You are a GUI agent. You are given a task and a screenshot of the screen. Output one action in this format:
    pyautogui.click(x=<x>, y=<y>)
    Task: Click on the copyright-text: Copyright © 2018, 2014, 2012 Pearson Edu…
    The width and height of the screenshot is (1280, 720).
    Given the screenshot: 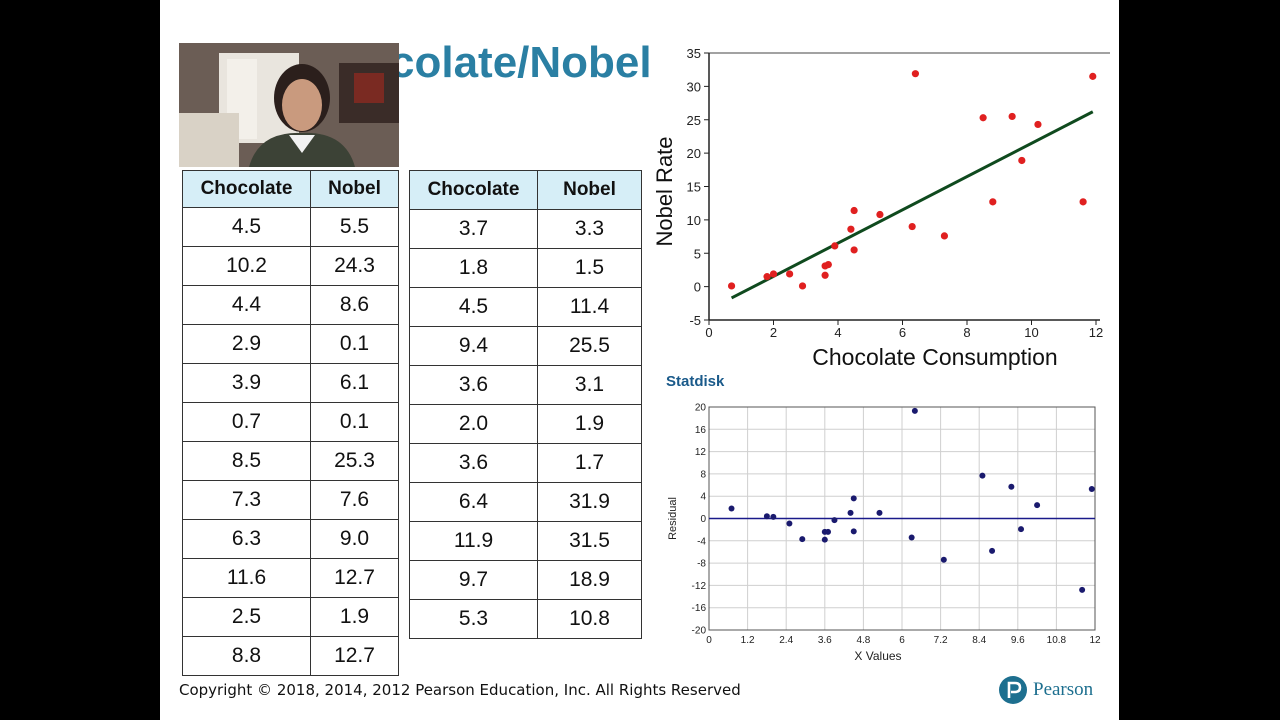 What is the action you would take?
    pyautogui.click(x=460, y=690)
    